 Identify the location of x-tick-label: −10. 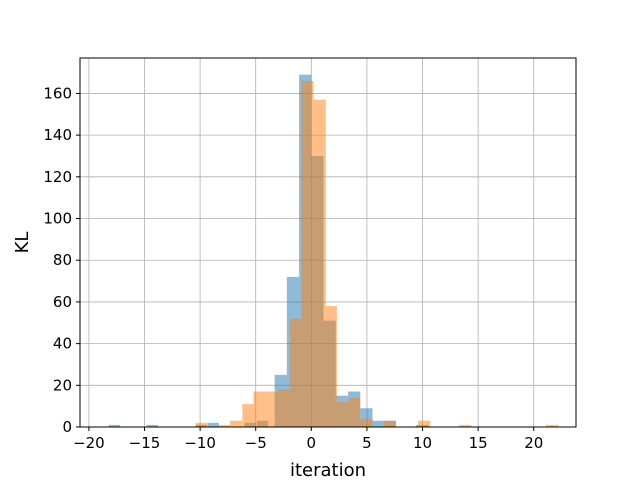
(200, 443).